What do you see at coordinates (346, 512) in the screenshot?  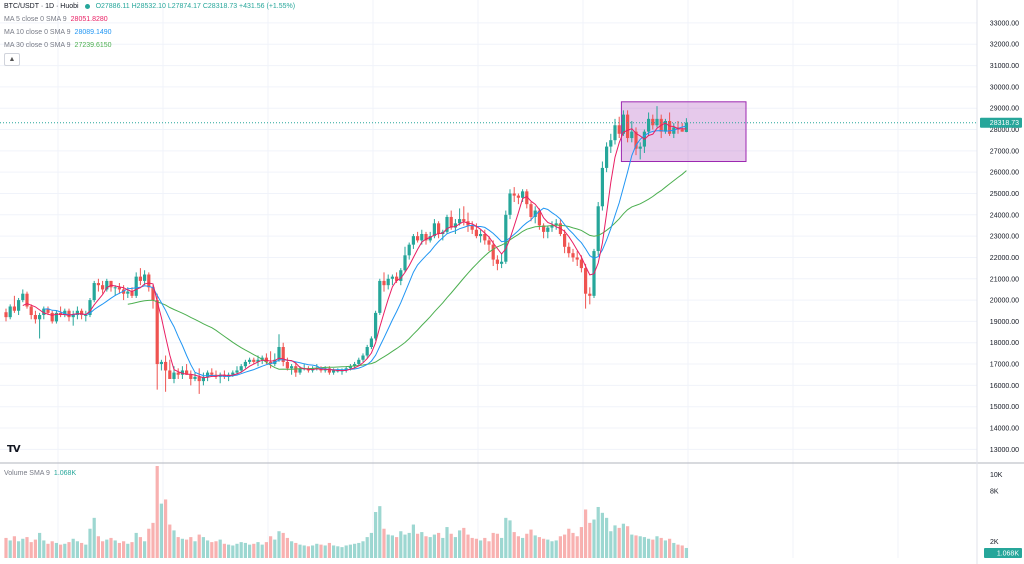 I see `volume-bars` at bounding box center [346, 512].